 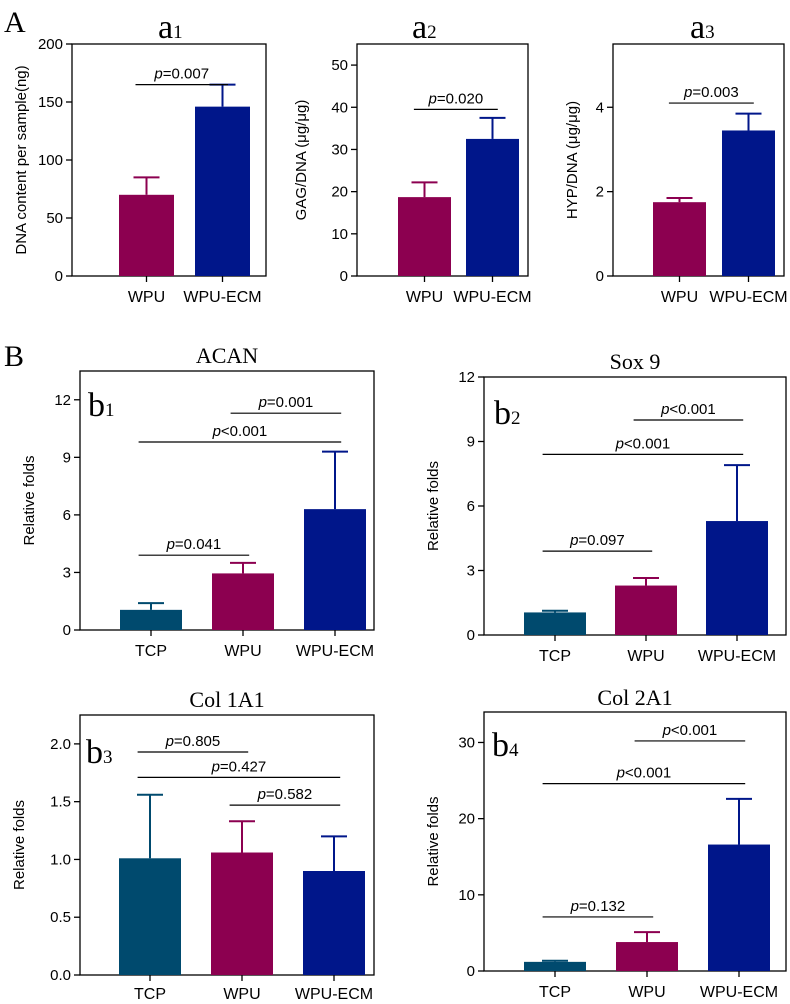 I want to click on panel-title: Col 1A1, so click(x=226, y=699).